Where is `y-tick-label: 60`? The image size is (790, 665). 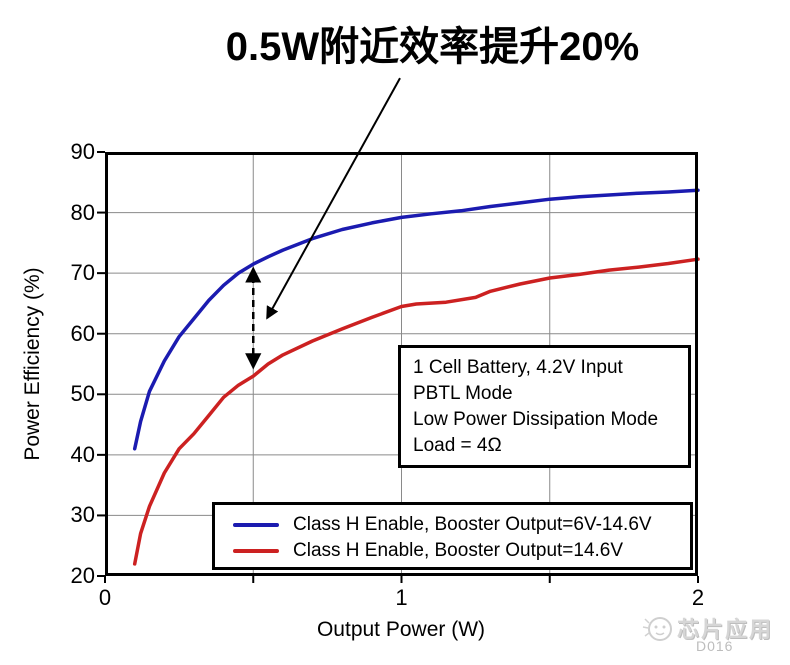 y-tick-label: 60 is located at coordinates (82, 333).